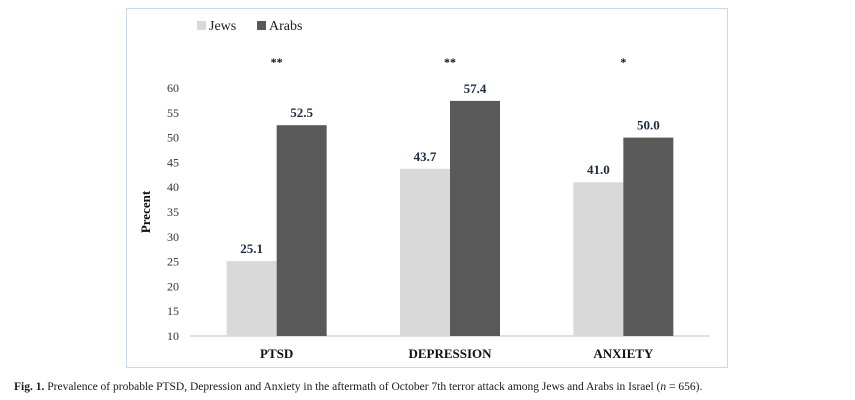  I want to click on y-tick-label-8: 50, so click(173, 138).